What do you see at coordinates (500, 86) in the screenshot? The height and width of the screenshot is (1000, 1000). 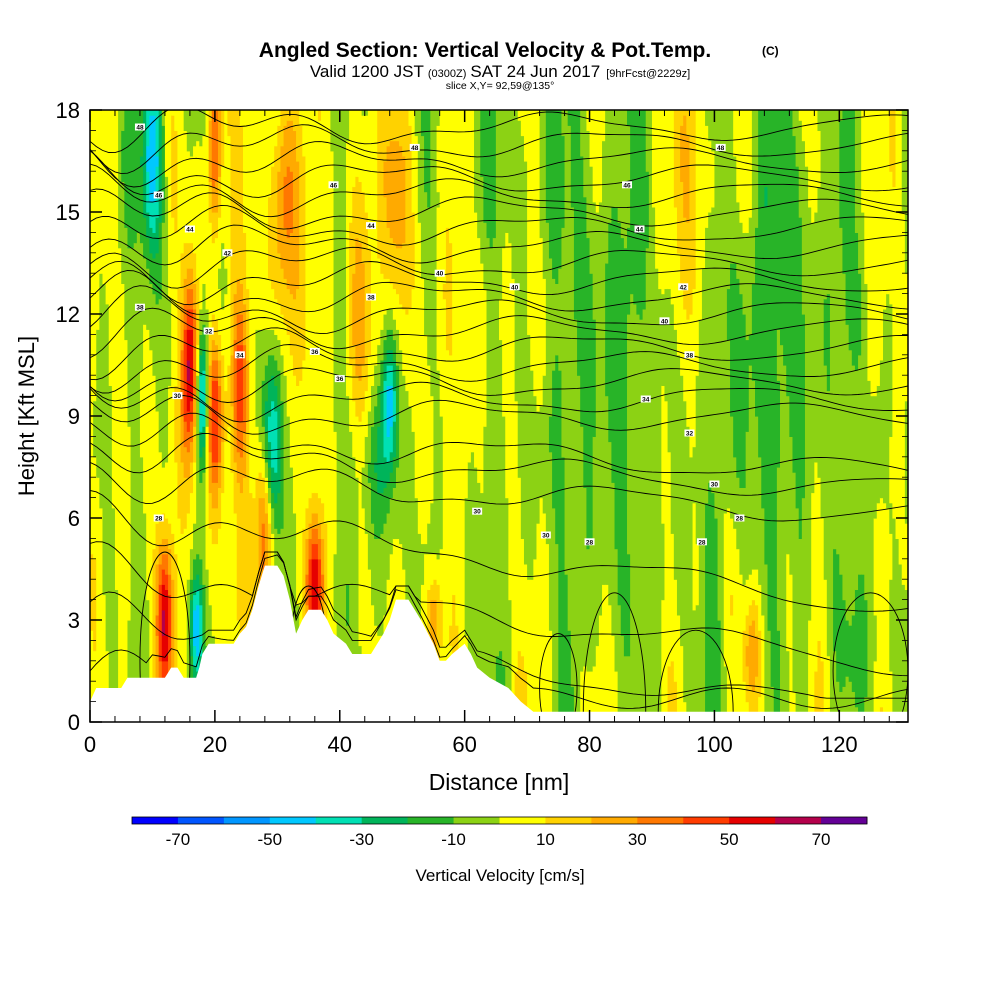 I see `slice-label: slice X,Y= 92,59@135°` at bounding box center [500, 86].